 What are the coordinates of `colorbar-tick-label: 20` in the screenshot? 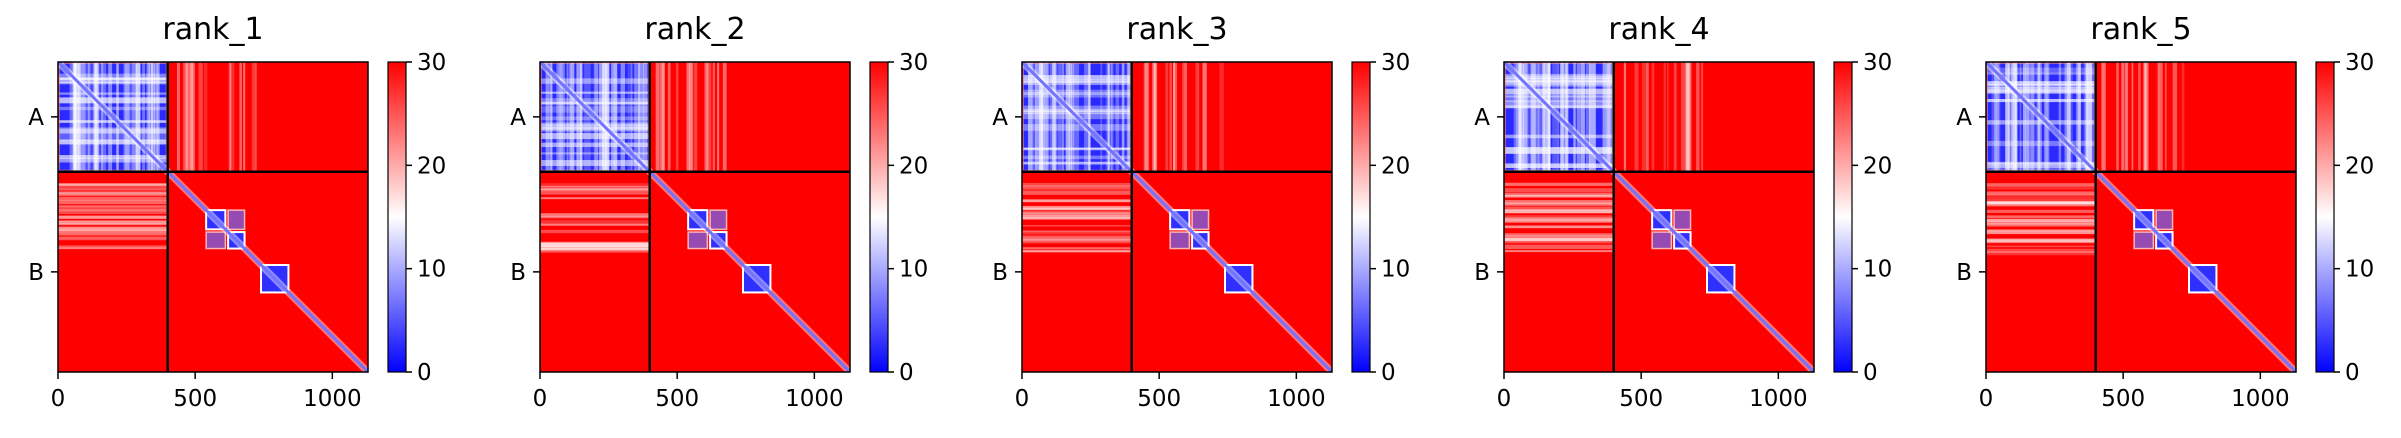 It's located at (2359, 166).